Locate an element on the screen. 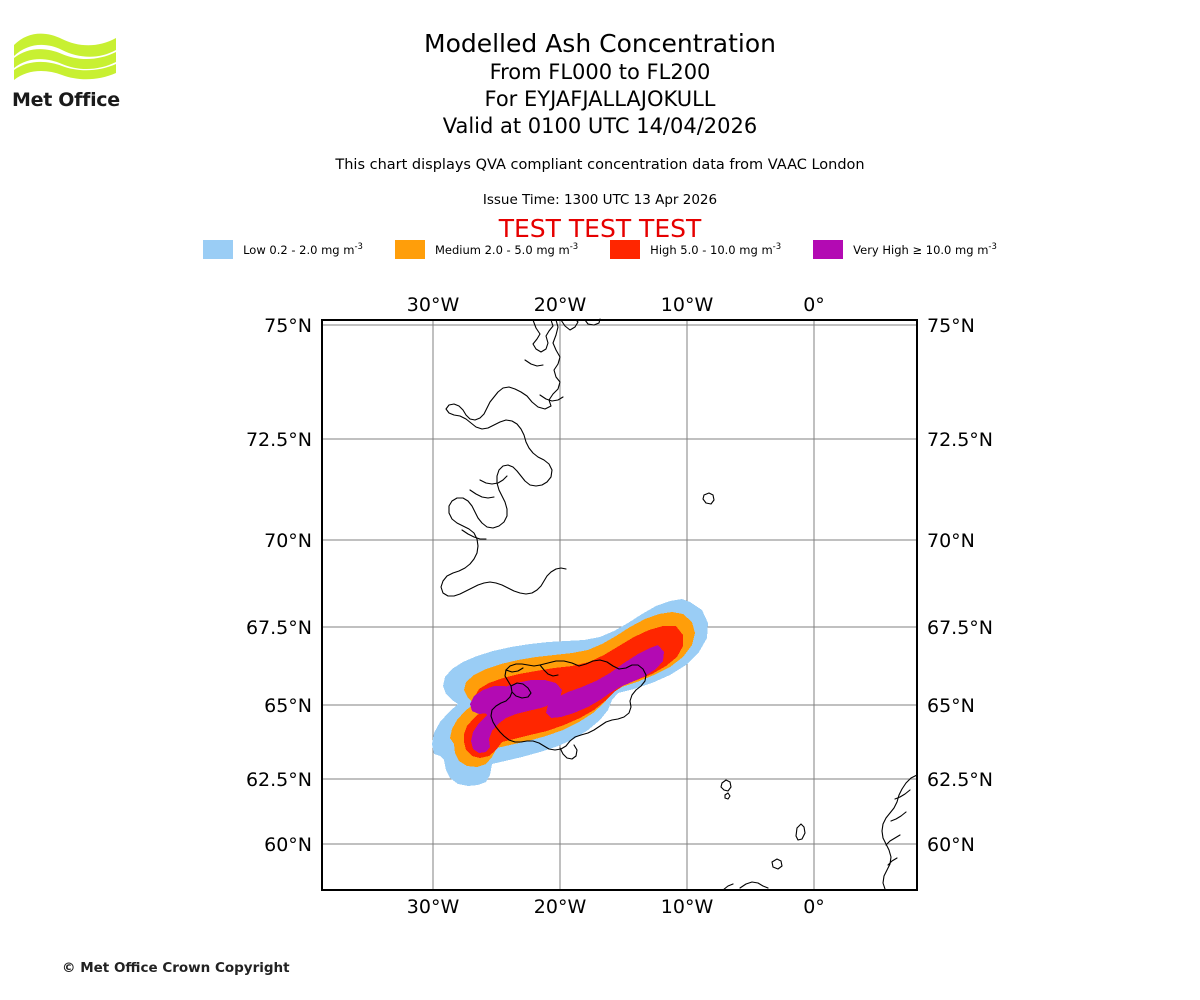 This screenshot has width=1200, height=1000. legend-high-range: 5.0 - 10.0 is located at coordinates (708, 249).